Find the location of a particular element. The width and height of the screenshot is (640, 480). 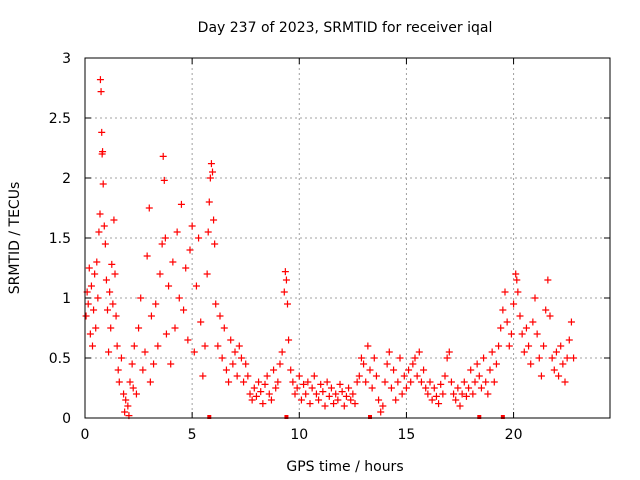

x-axis-label: GPS time / hours is located at coordinates (344, 467).